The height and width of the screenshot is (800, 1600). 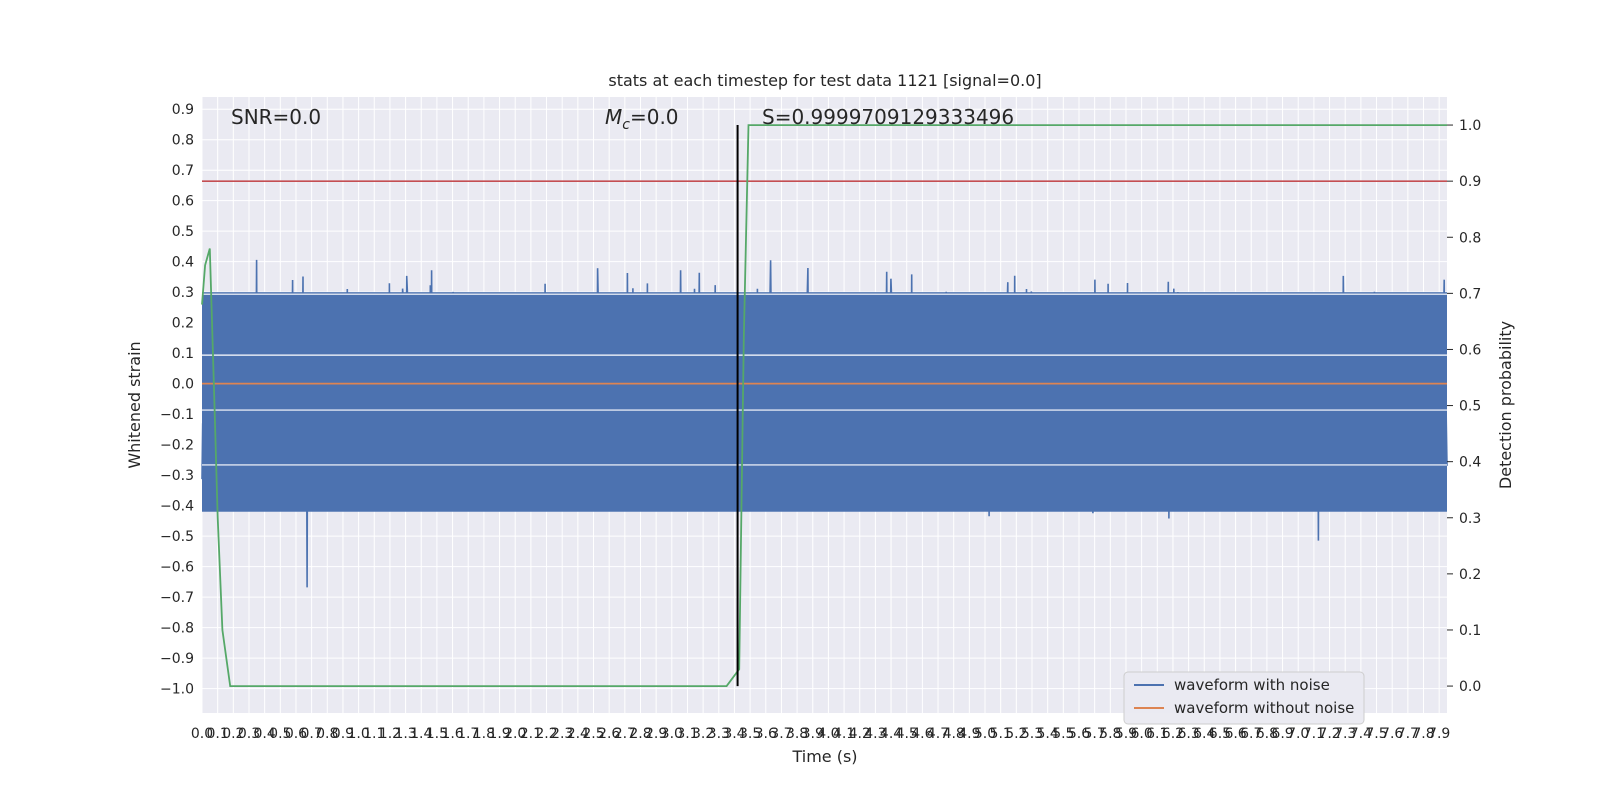 What do you see at coordinates (613, 117) in the screenshot?
I see `mc-symbol: M` at bounding box center [613, 117].